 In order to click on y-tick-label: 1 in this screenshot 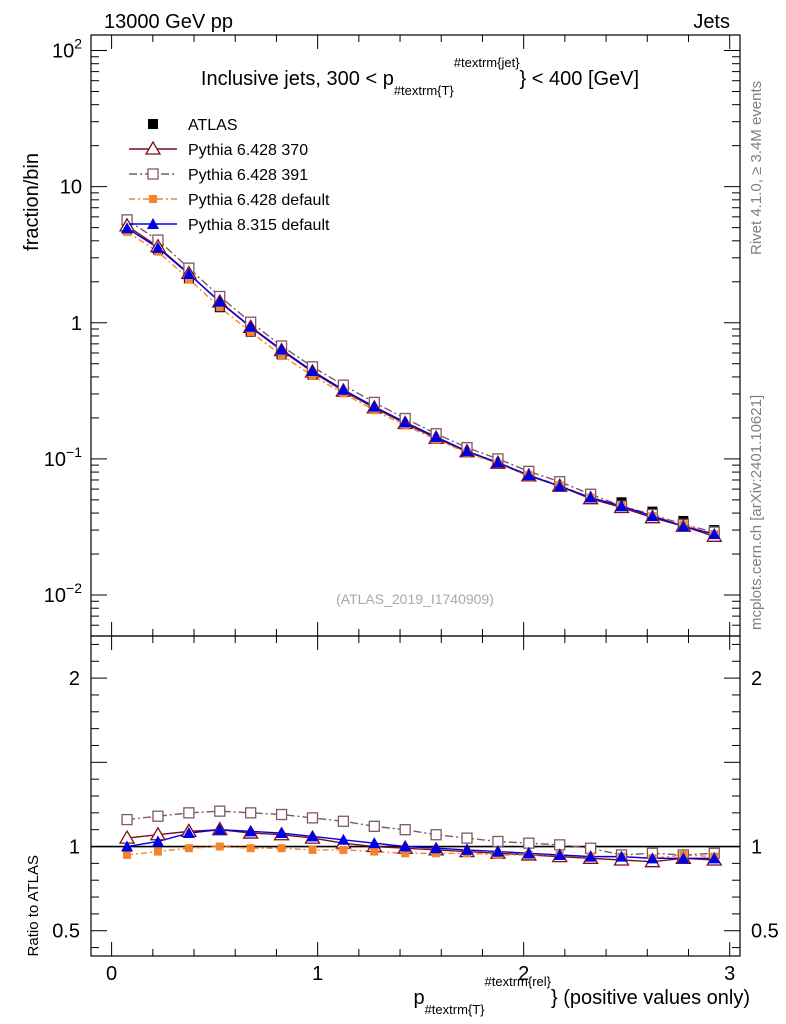, I will do `click(76, 324)`.